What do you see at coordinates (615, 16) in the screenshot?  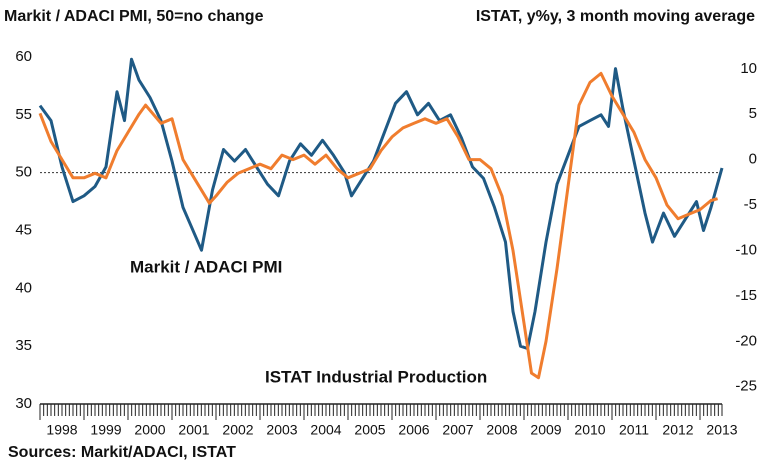 I see `chart-subtitle: ISTAT, y%y, 3 month moving average` at bounding box center [615, 16].